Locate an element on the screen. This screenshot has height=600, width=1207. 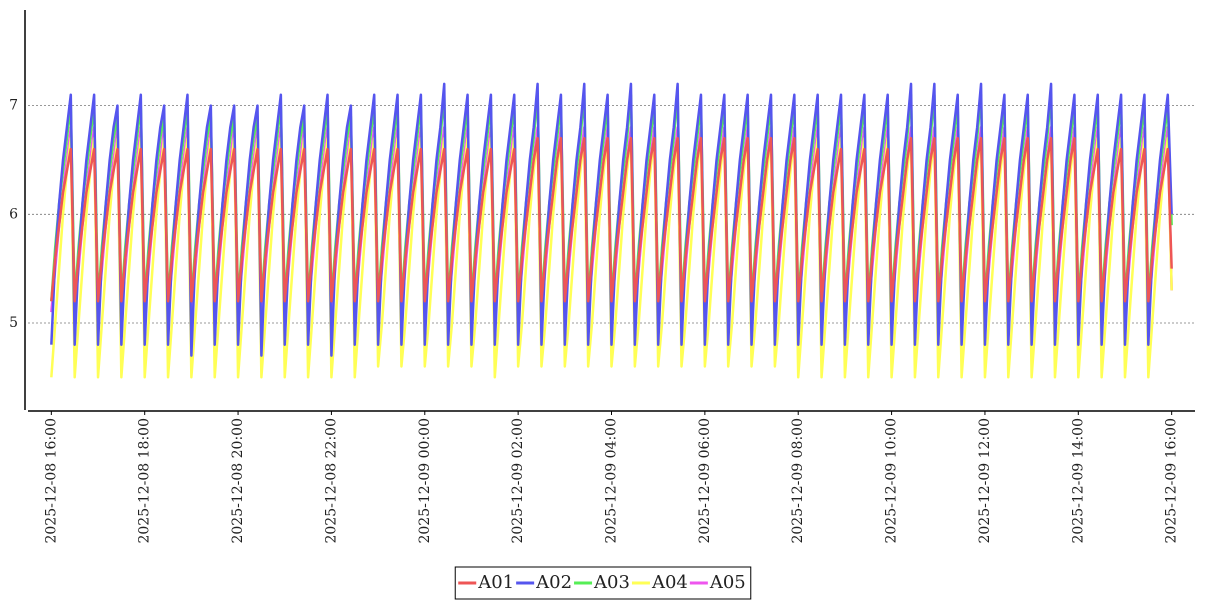
legend-item: A01 is located at coordinates (486, 582).